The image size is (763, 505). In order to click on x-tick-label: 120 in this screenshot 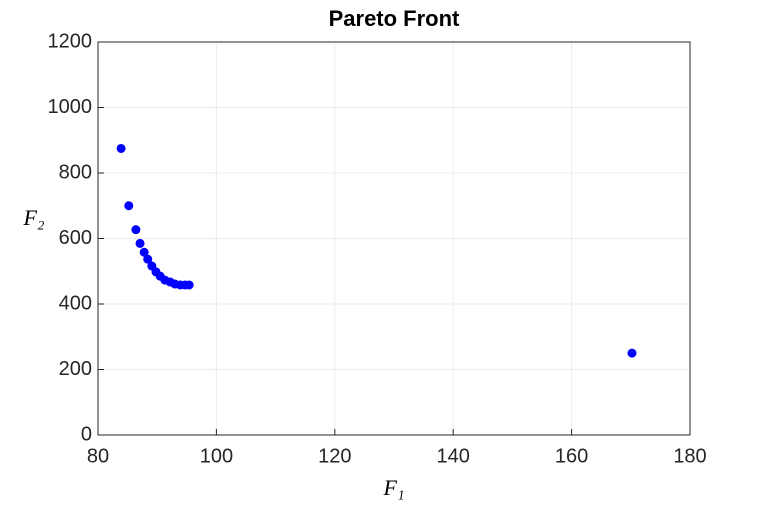, I will do `click(334, 456)`.